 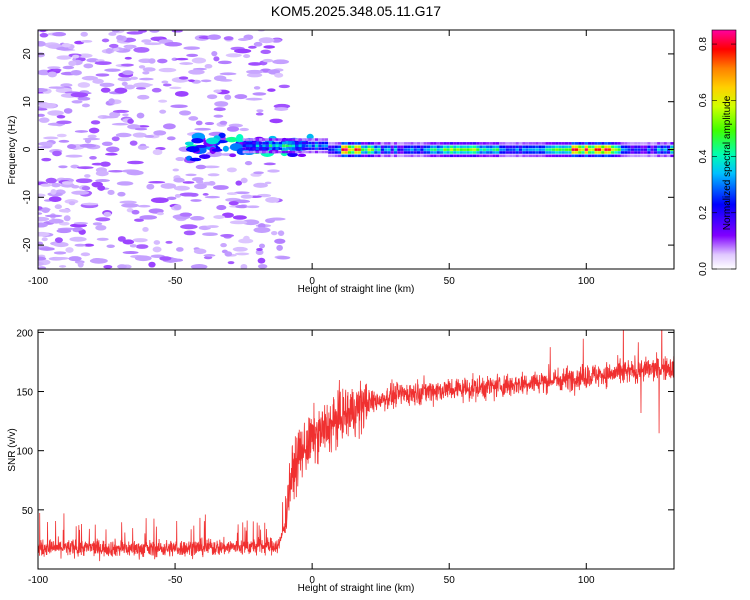 I want to click on spectrogram-y-axis-label: Frequency (Hz), so click(x=12, y=150).